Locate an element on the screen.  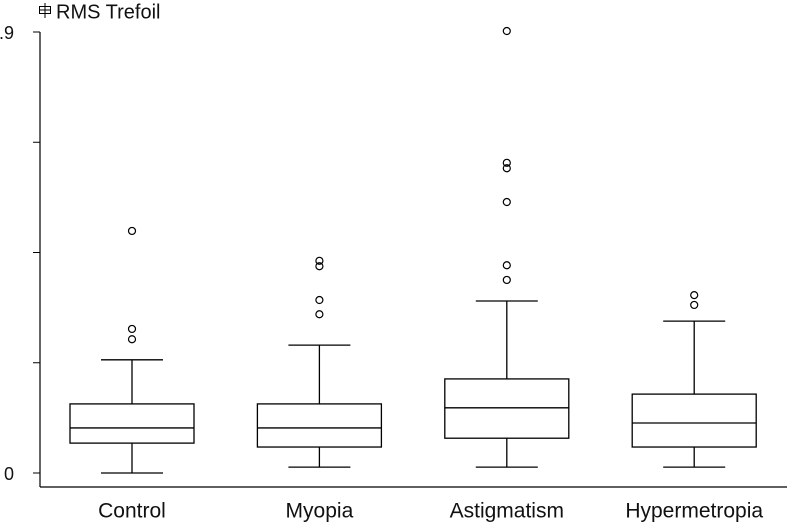
x-tick-label: Astigmatism is located at coordinates (507, 511).